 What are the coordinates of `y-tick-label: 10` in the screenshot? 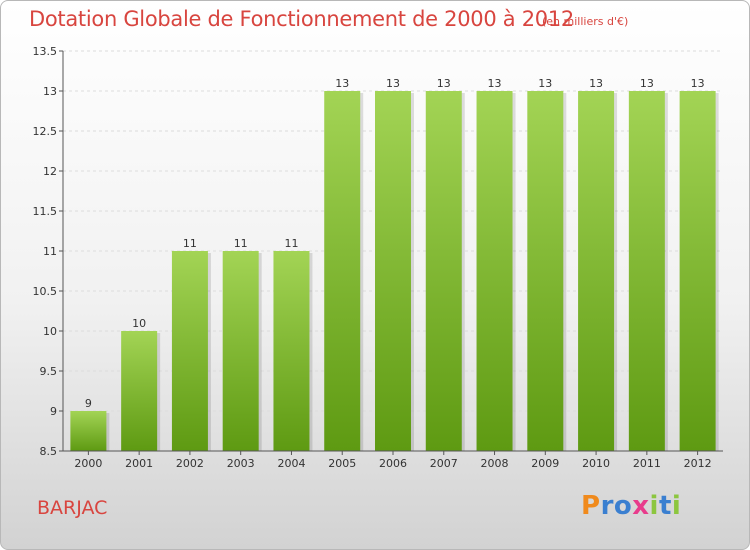 It's located at (50, 331).